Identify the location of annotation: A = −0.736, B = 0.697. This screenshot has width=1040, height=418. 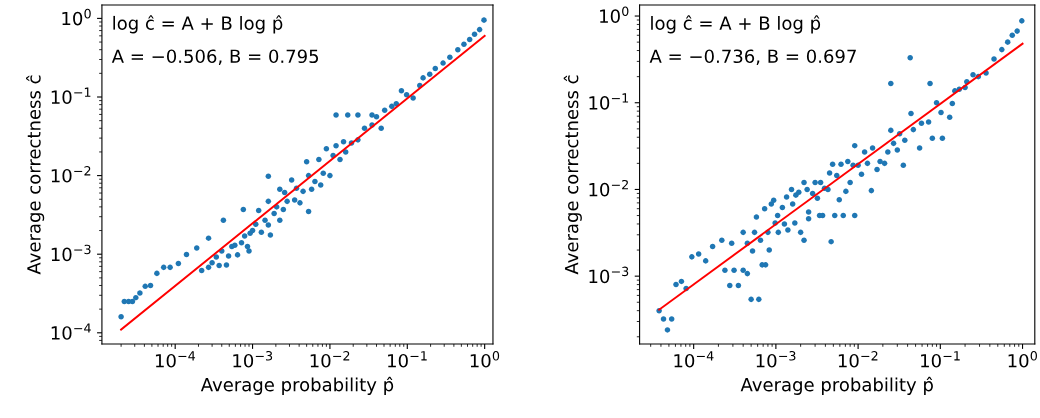
(752, 57).